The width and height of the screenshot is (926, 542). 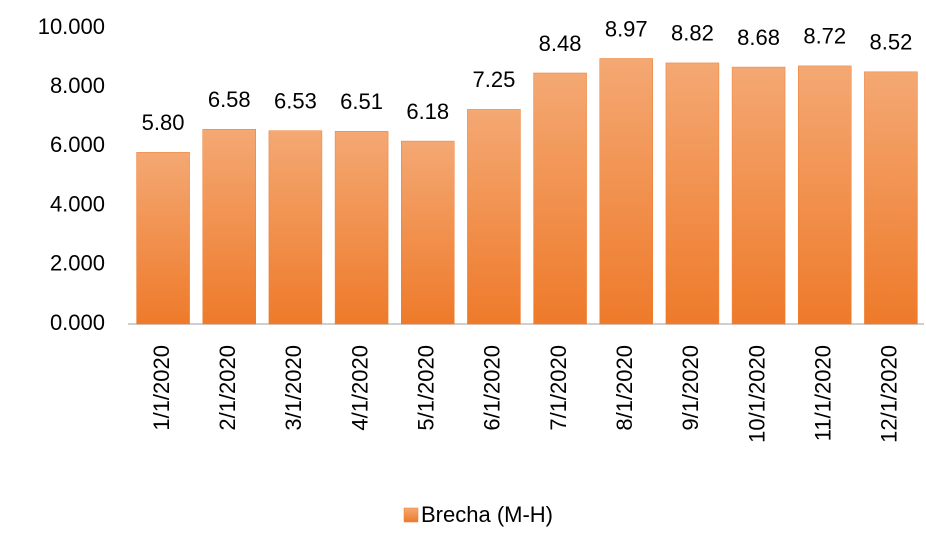 What do you see at coordinates (626, 28) in the screenshot?
I see `data-label: 8.97` at bounding box center [626, 28].